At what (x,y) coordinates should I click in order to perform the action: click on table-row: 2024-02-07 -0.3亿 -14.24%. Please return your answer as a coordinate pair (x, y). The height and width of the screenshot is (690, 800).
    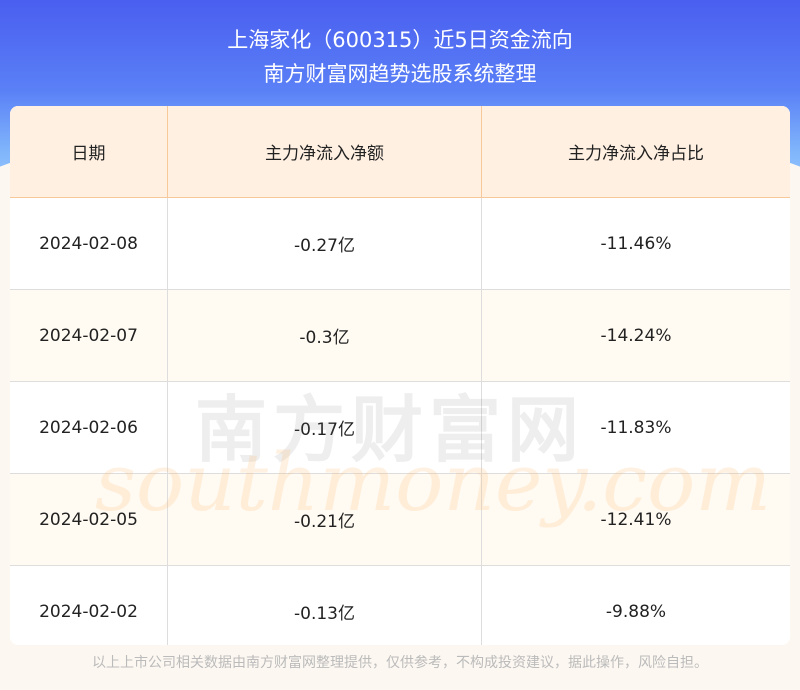
    Looking at the image, I should click on (400, 335).